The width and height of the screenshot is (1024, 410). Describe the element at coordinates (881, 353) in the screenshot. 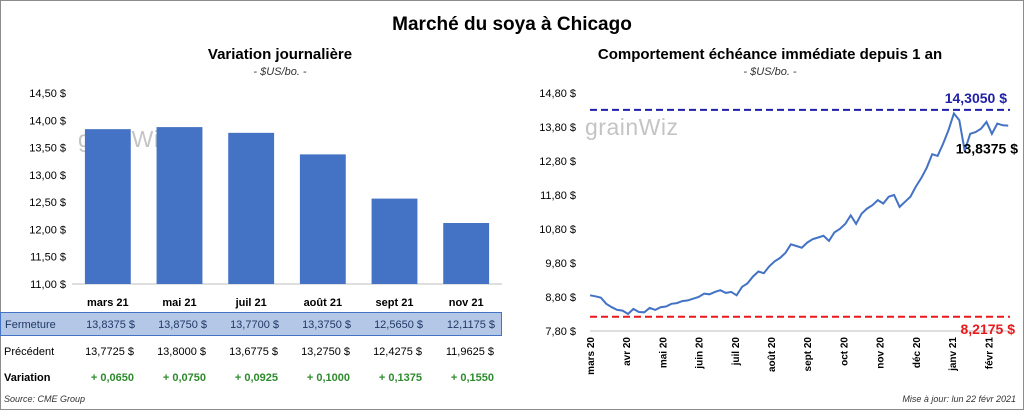

I see `x-tick-label: nov 20` at that location.